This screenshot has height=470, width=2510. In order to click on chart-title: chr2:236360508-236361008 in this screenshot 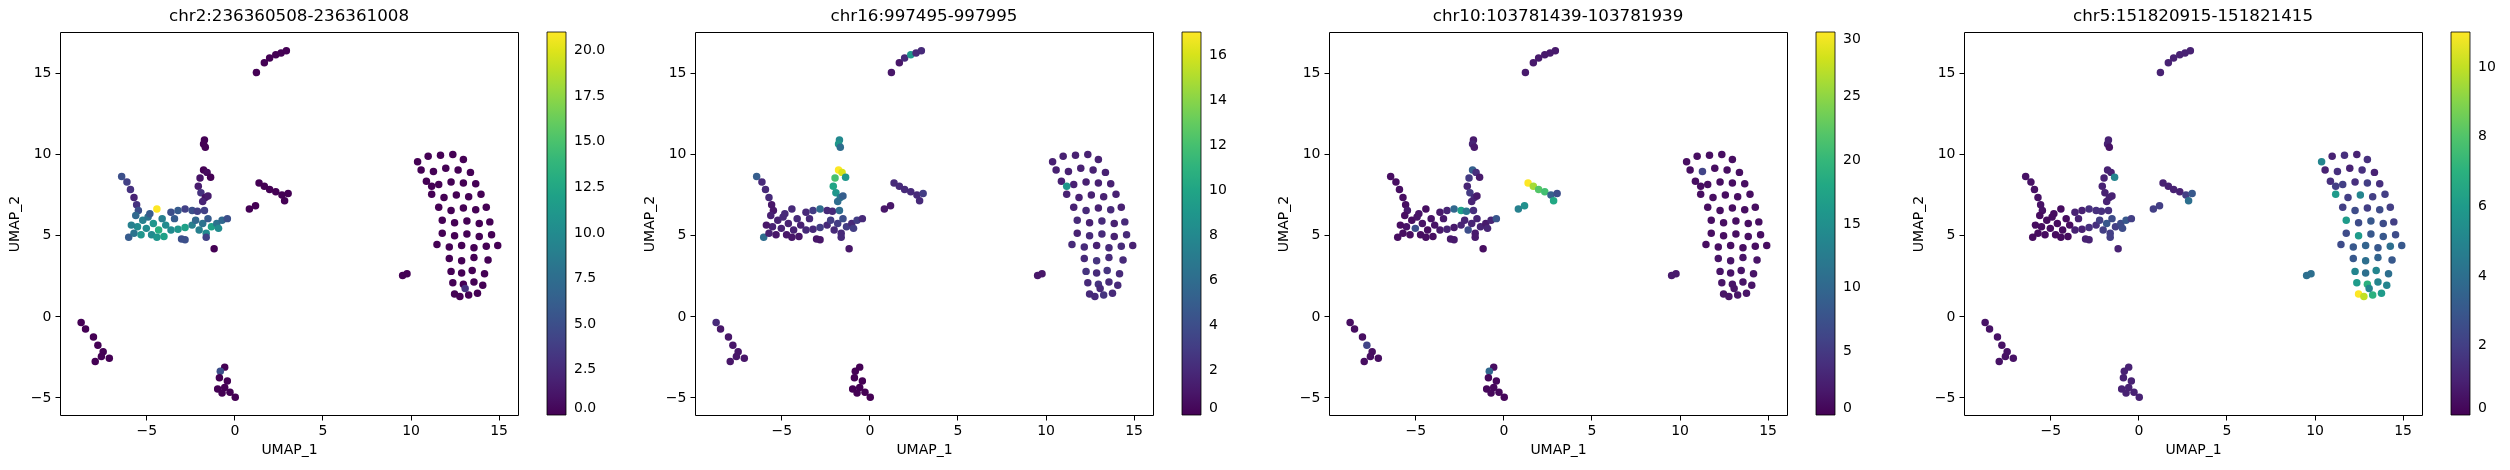, I will do `click(289, 15)`.